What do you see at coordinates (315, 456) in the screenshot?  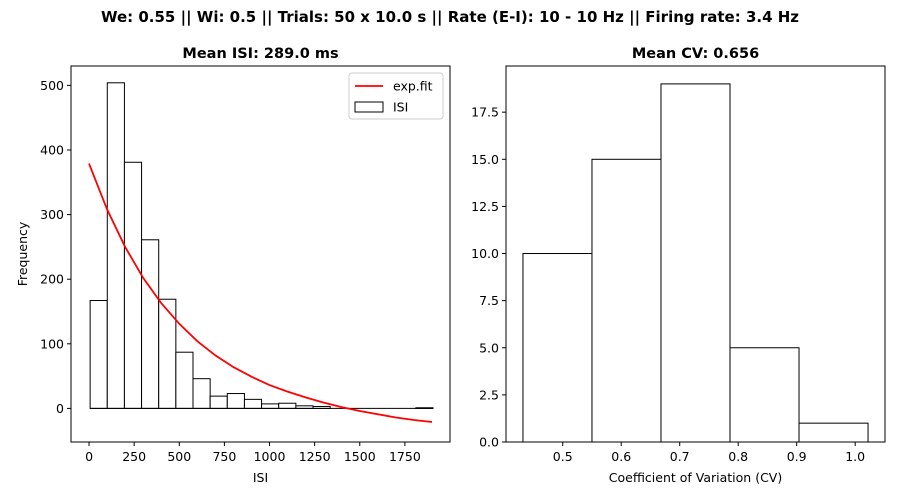 I see `isi-x-tick-label: 1250` at bounding box center [315, 456].